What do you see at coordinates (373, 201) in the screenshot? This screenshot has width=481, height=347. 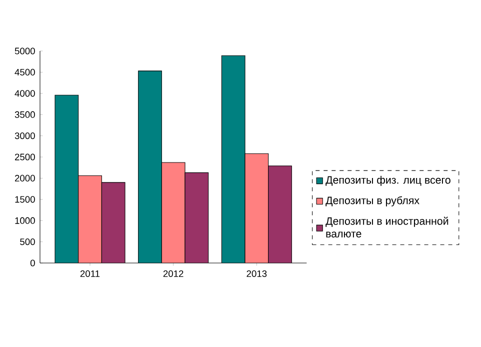 I see `legend-label: Депозиты в рублях` at bounding box center [373, 201].